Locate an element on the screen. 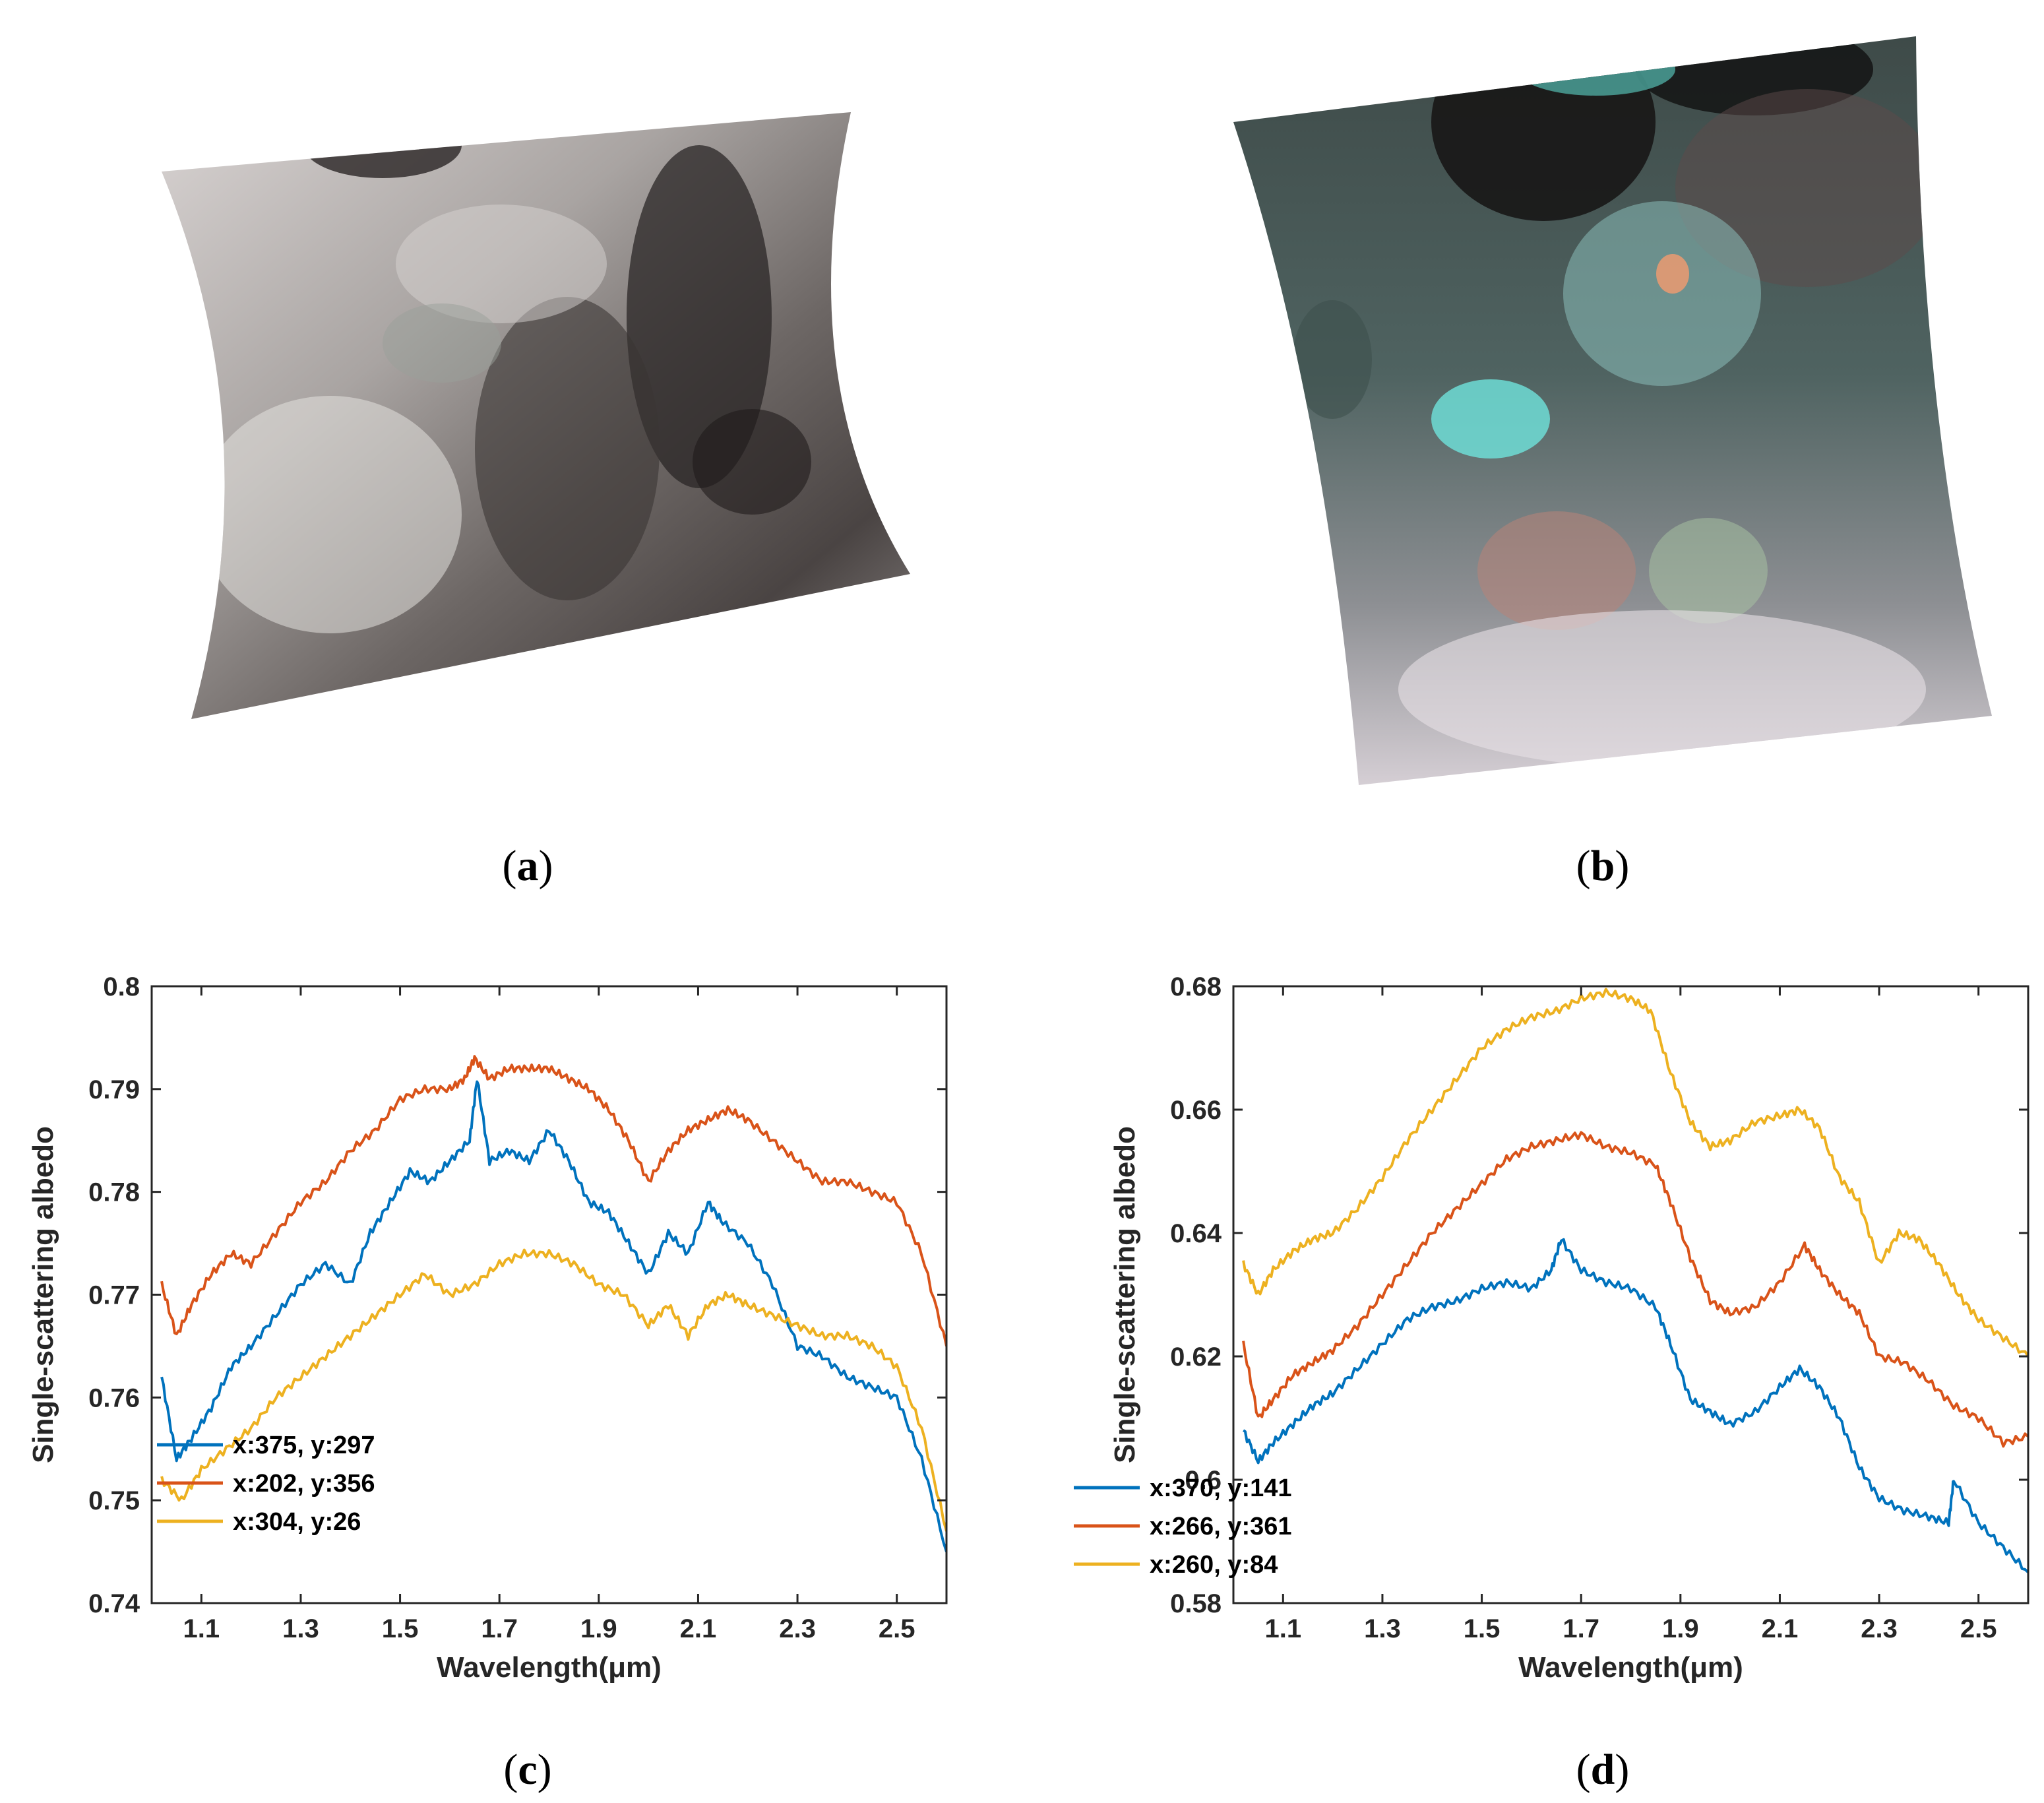 The height and width of the screenshot is (1803, 2044). legend-label: x:260, y:84 is located at coordinates (1214, 1565).